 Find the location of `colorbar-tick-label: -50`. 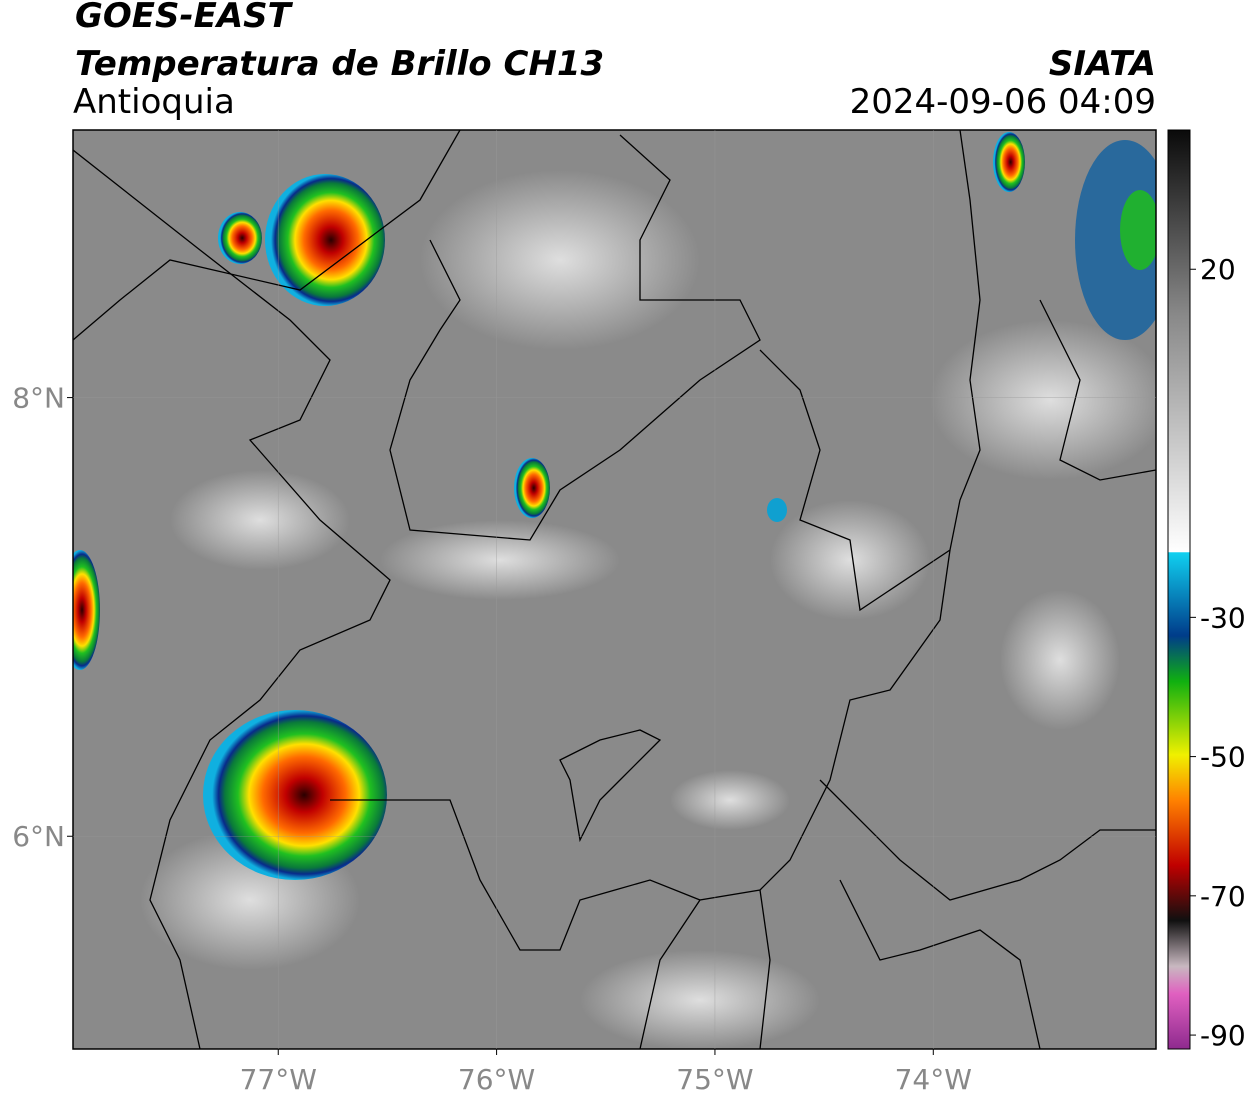

colorbar-tick-label: -50 is located at coordinates (1223, 757).